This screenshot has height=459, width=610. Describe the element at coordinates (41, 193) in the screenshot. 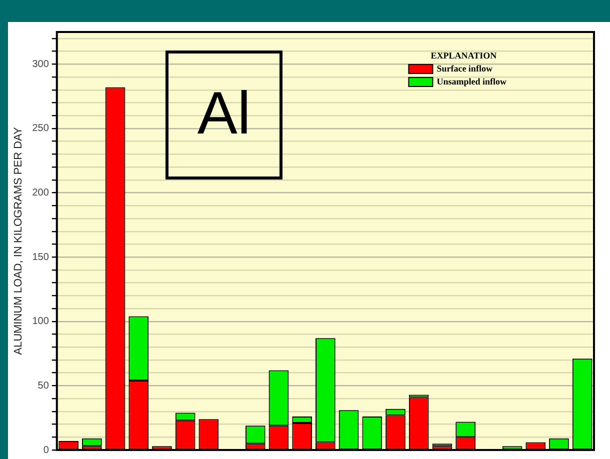

I see `y-tick-label: 200` at that location.